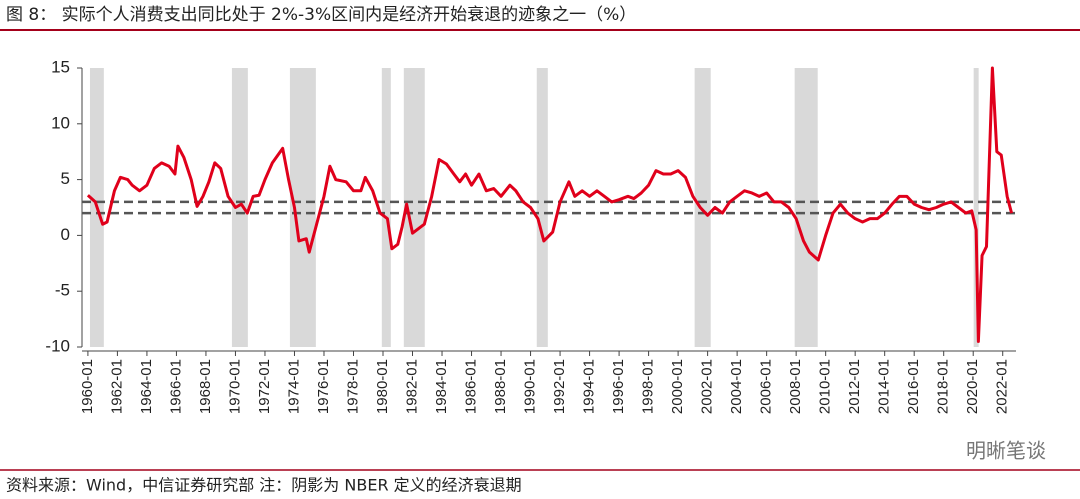  Describe the element at coordinates (60, 122) in the screenshot. I see `y-tick-label: 10` at that location.